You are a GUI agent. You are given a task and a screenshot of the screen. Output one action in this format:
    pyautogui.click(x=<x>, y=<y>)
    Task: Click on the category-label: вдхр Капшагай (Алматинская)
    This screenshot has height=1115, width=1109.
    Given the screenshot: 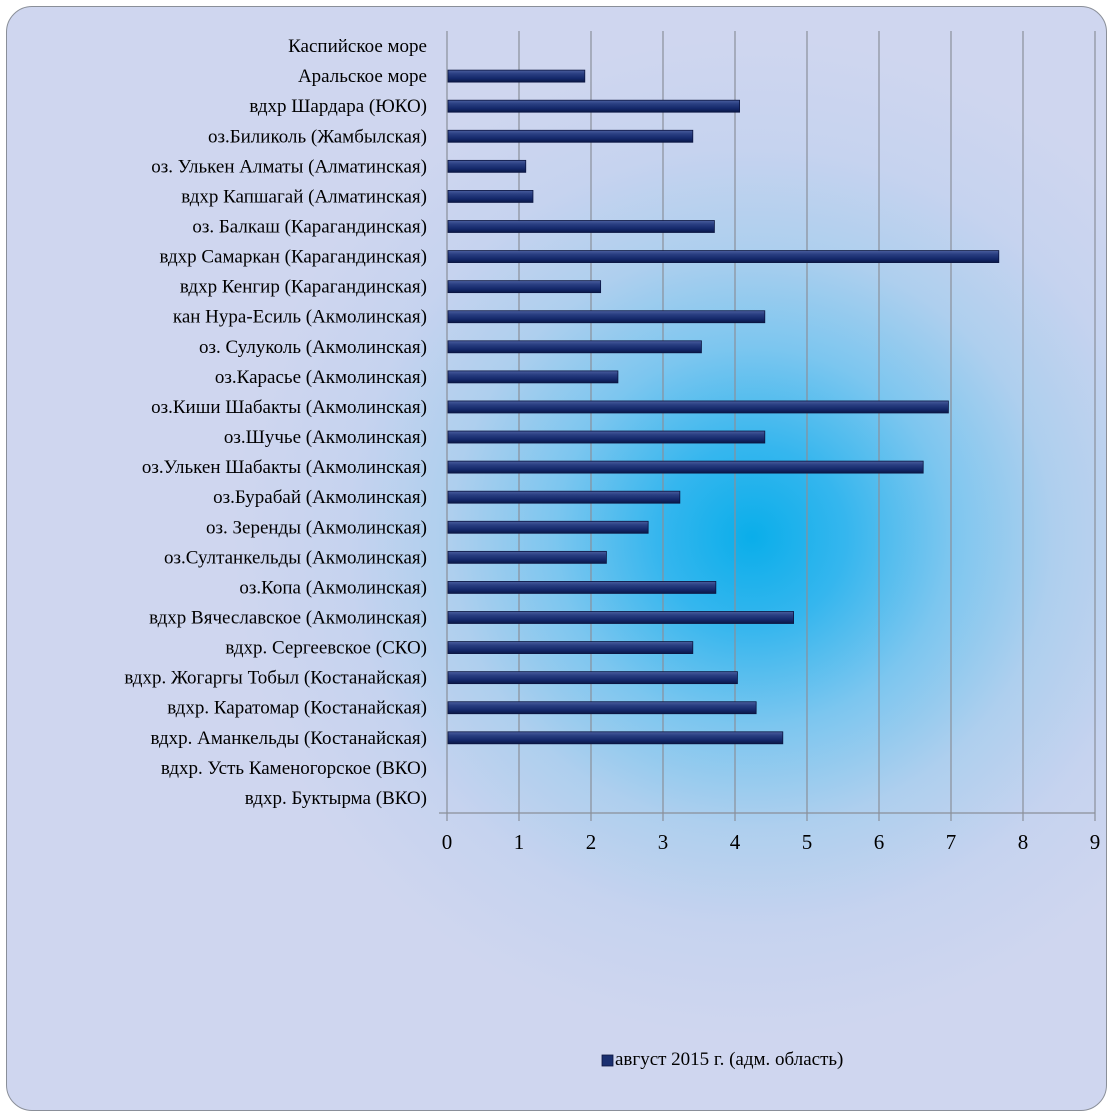 What is the action you would take?
    pyautogui.click(x=304, y=196)
    